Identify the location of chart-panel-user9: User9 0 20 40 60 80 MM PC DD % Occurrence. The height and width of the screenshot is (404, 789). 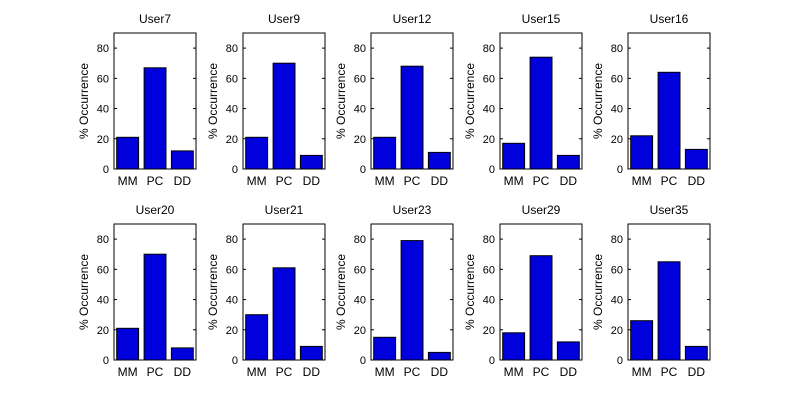
(266, 100).